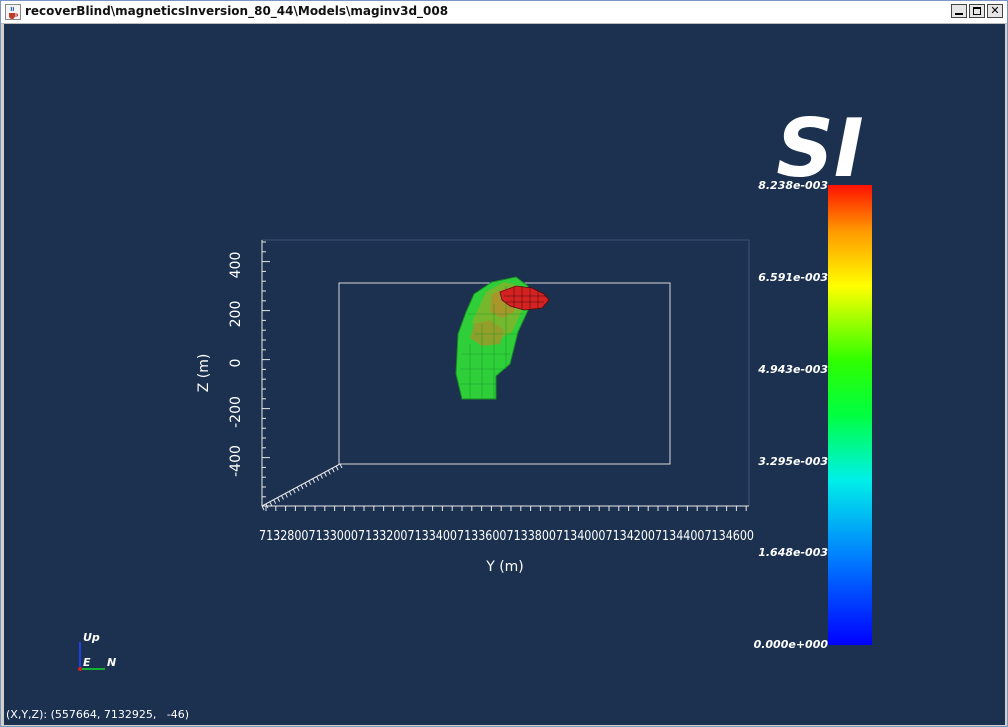 This screenshot has width=1008, height=727. I want to click on maximize-icon, so click(977, 11).